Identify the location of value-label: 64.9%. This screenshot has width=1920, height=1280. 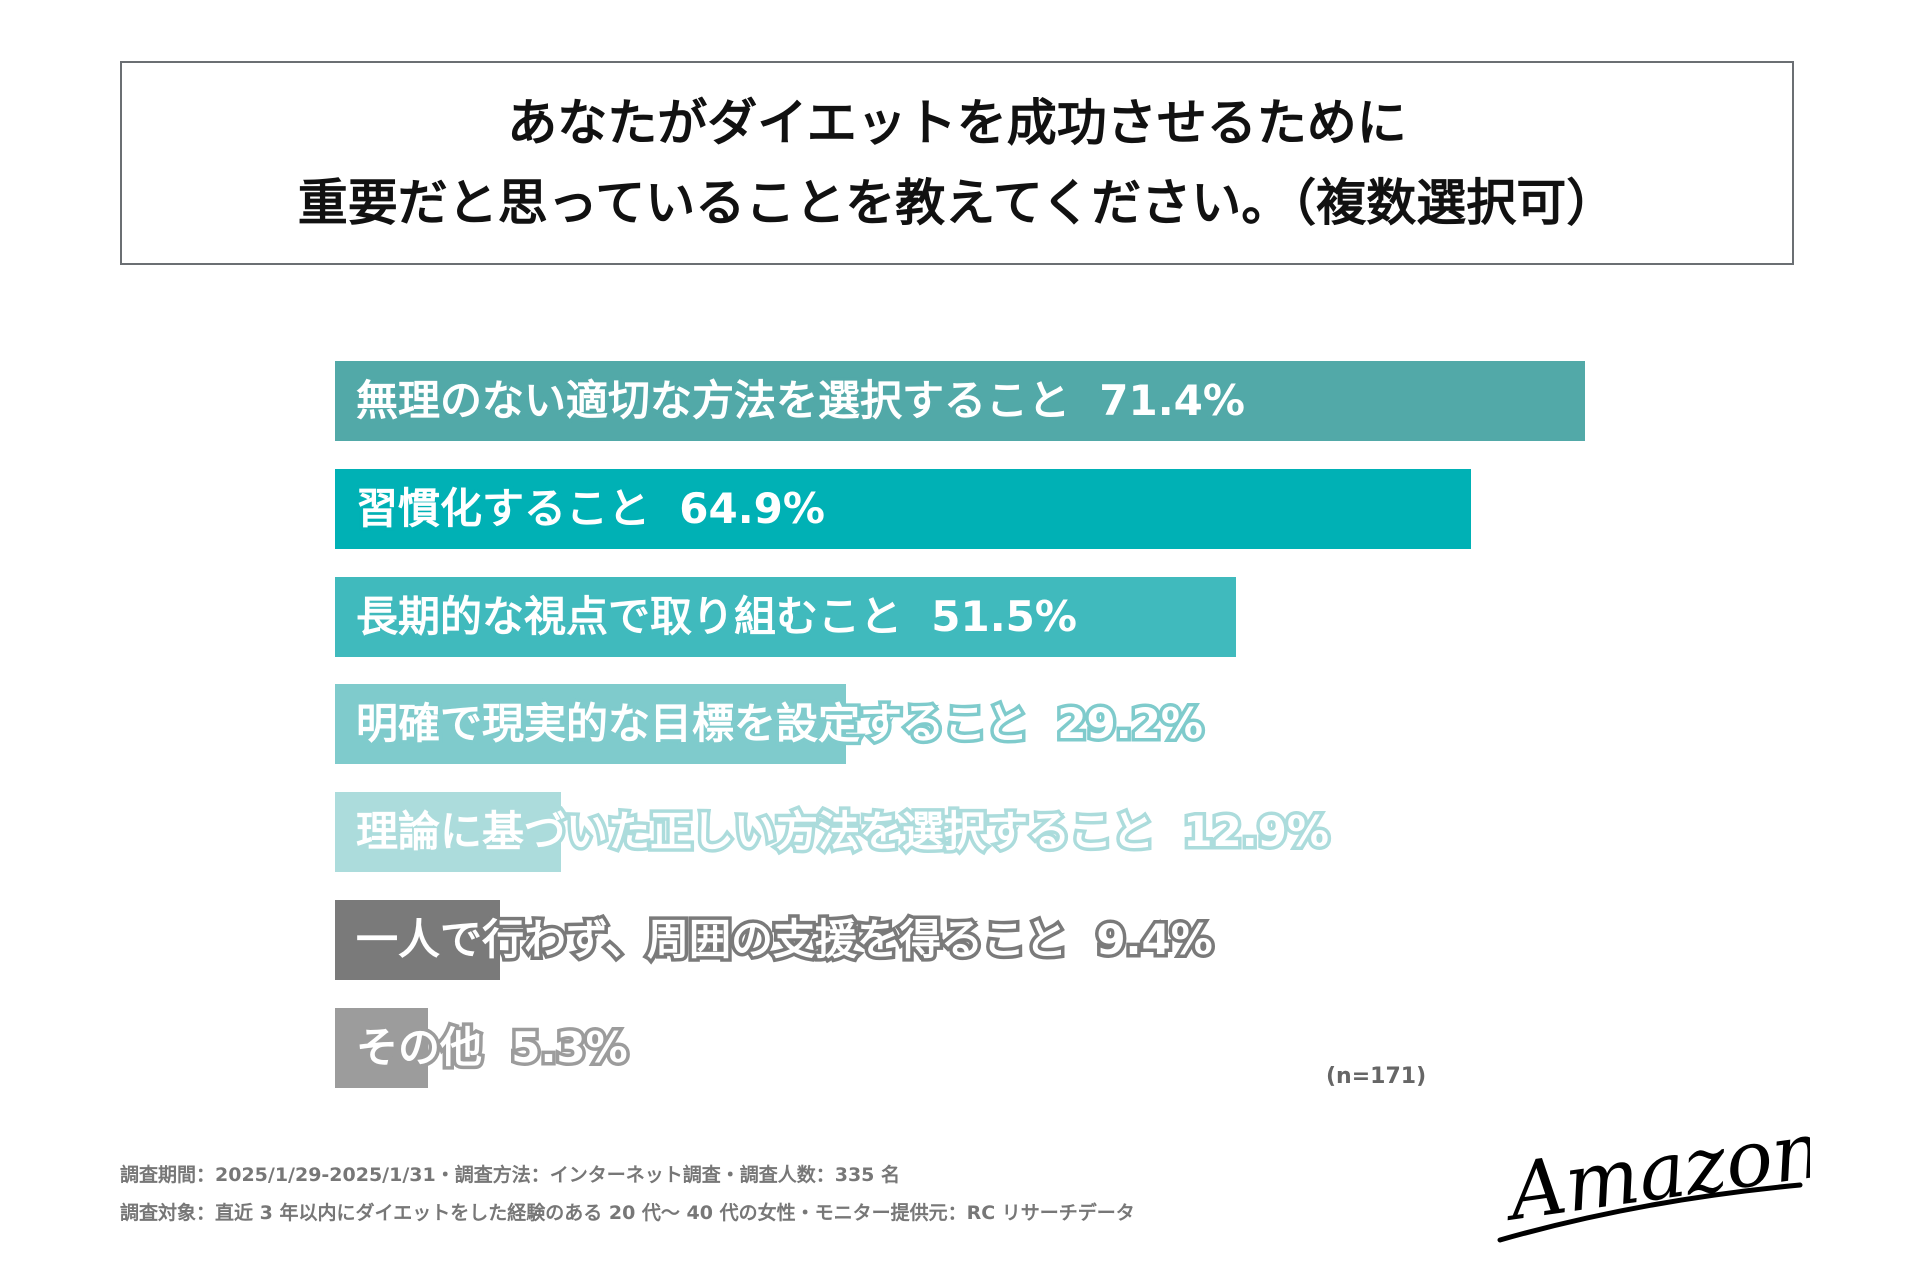
(752, 508).